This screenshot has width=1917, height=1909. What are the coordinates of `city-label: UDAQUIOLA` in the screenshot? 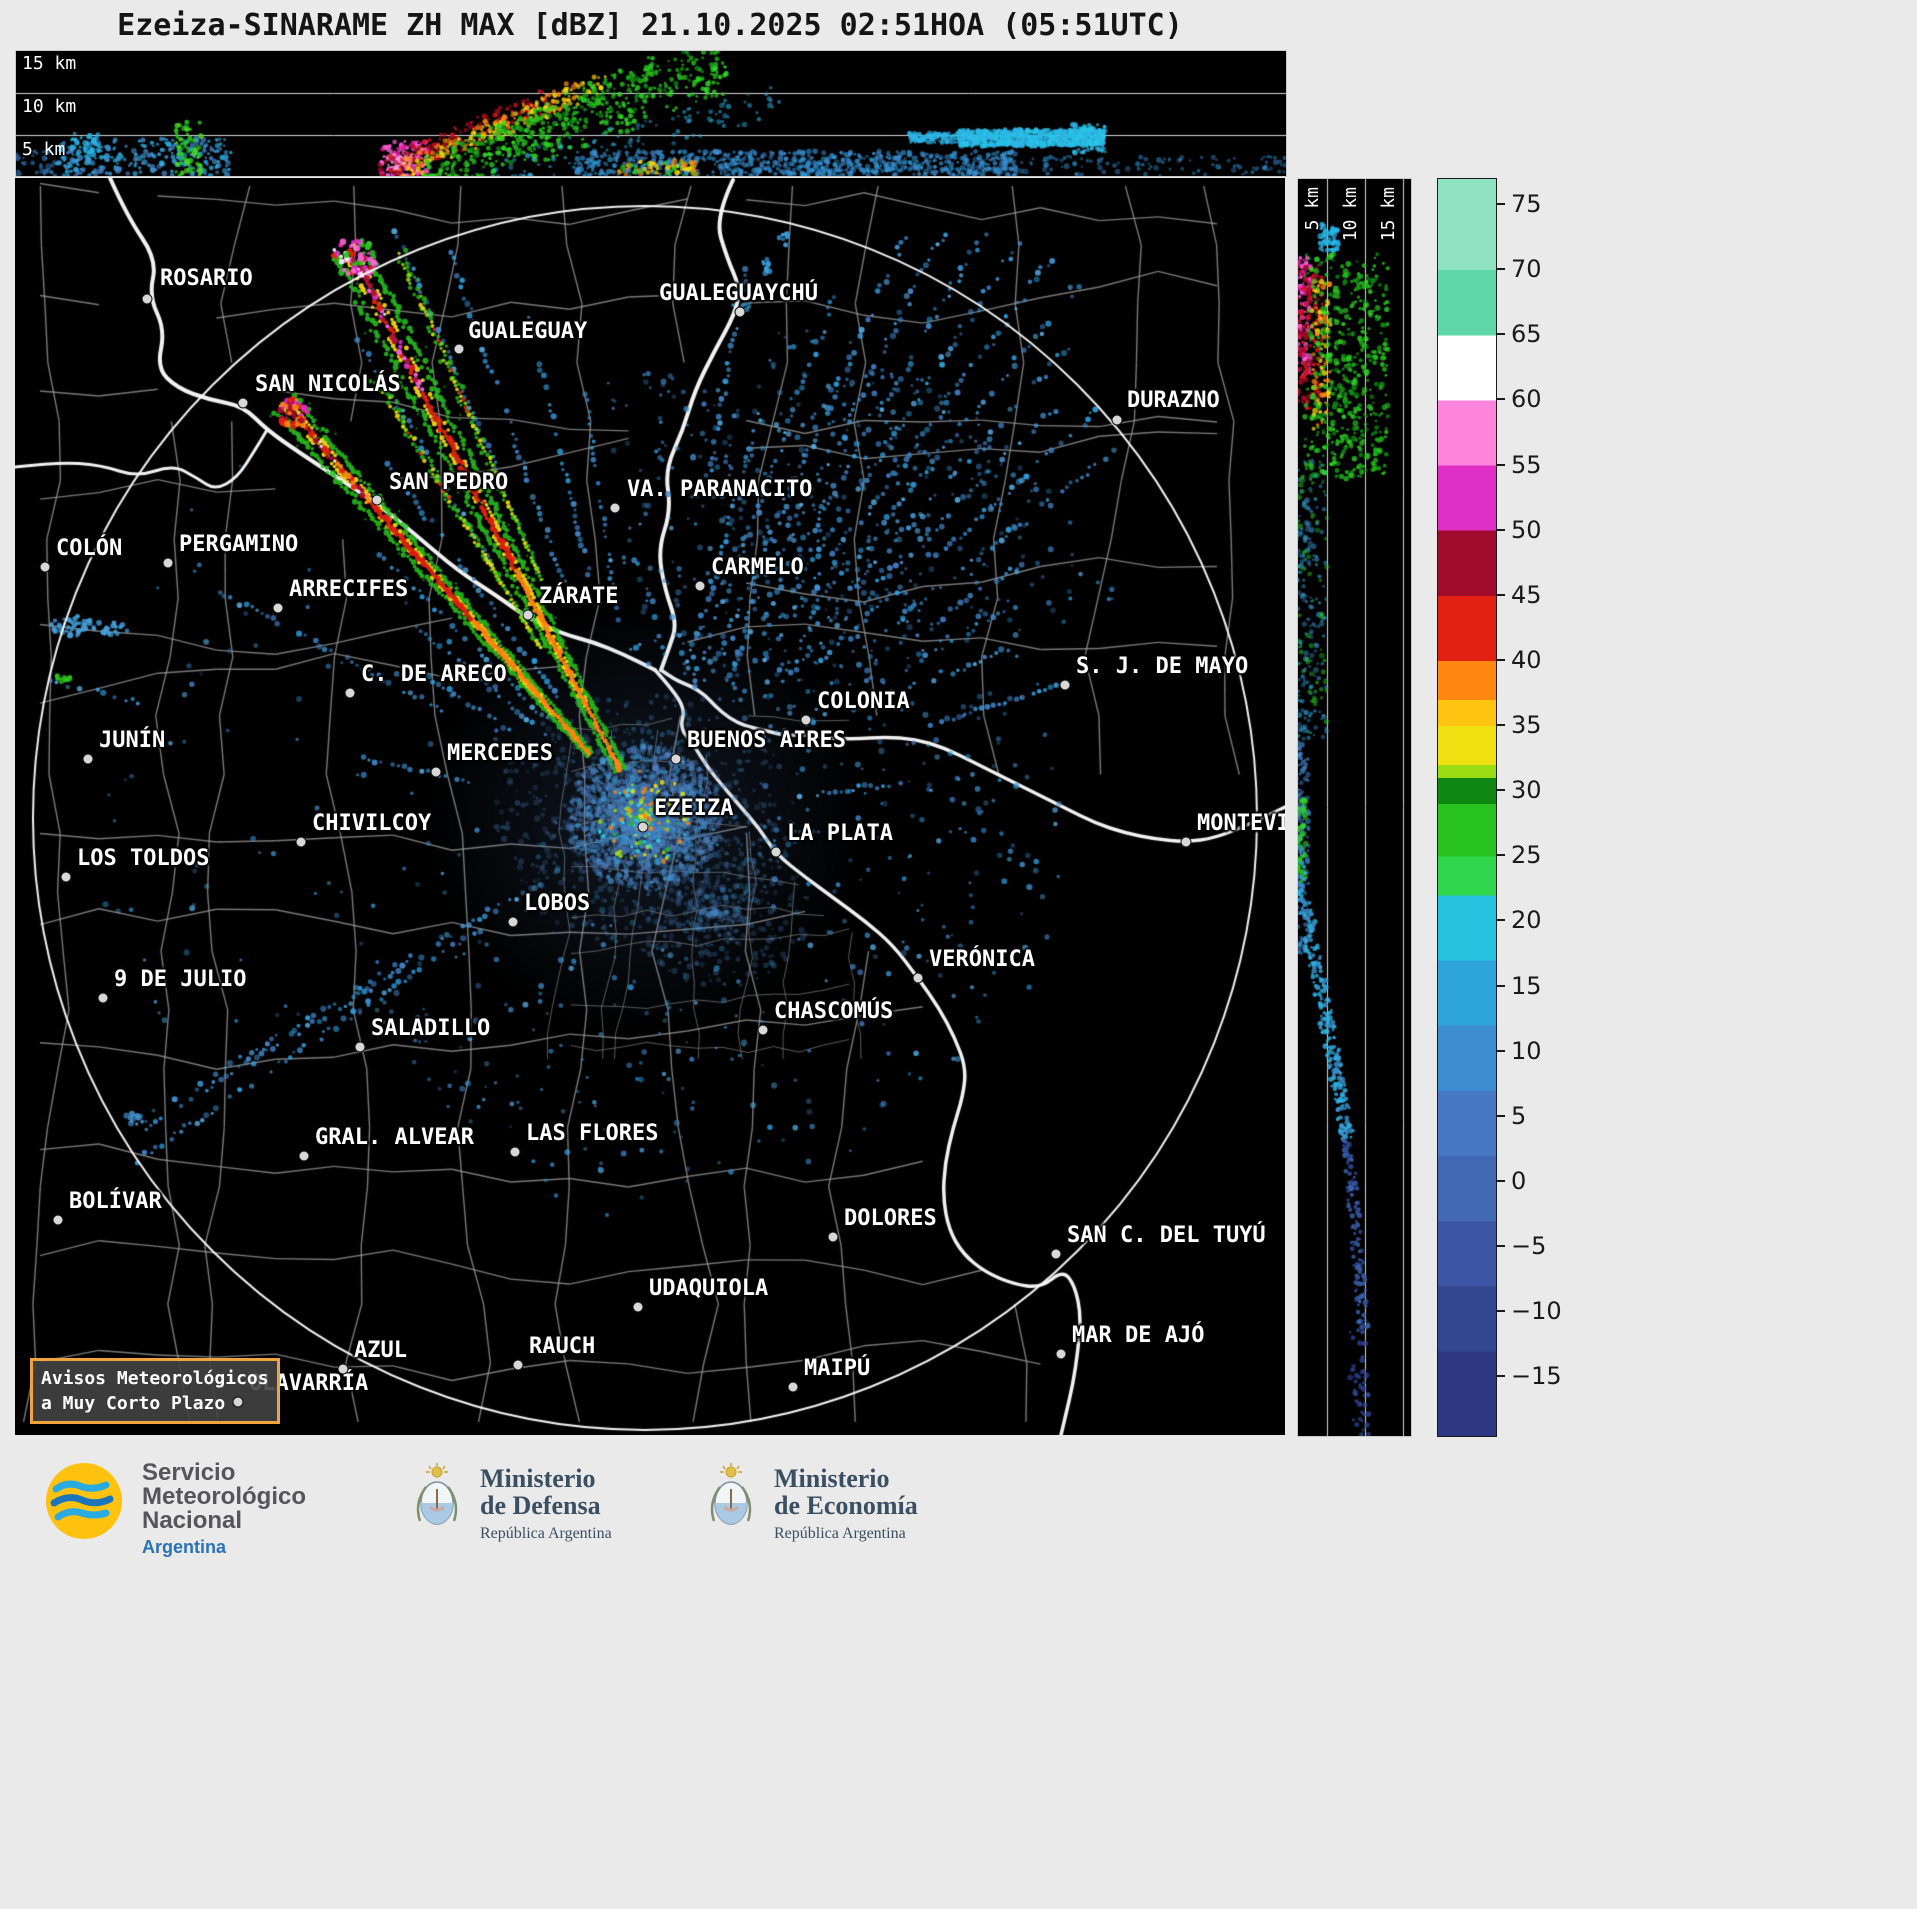 It's located at (709, 1288).